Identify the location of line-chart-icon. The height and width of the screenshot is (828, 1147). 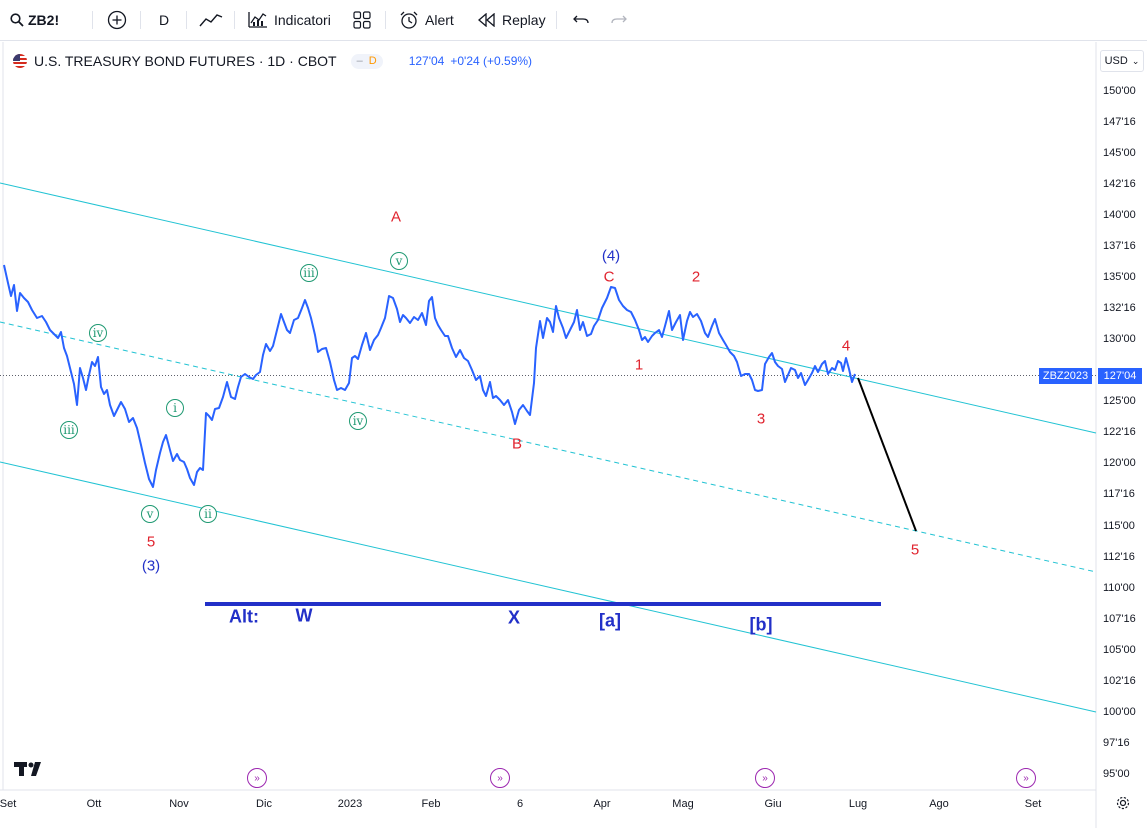
(211, 20).